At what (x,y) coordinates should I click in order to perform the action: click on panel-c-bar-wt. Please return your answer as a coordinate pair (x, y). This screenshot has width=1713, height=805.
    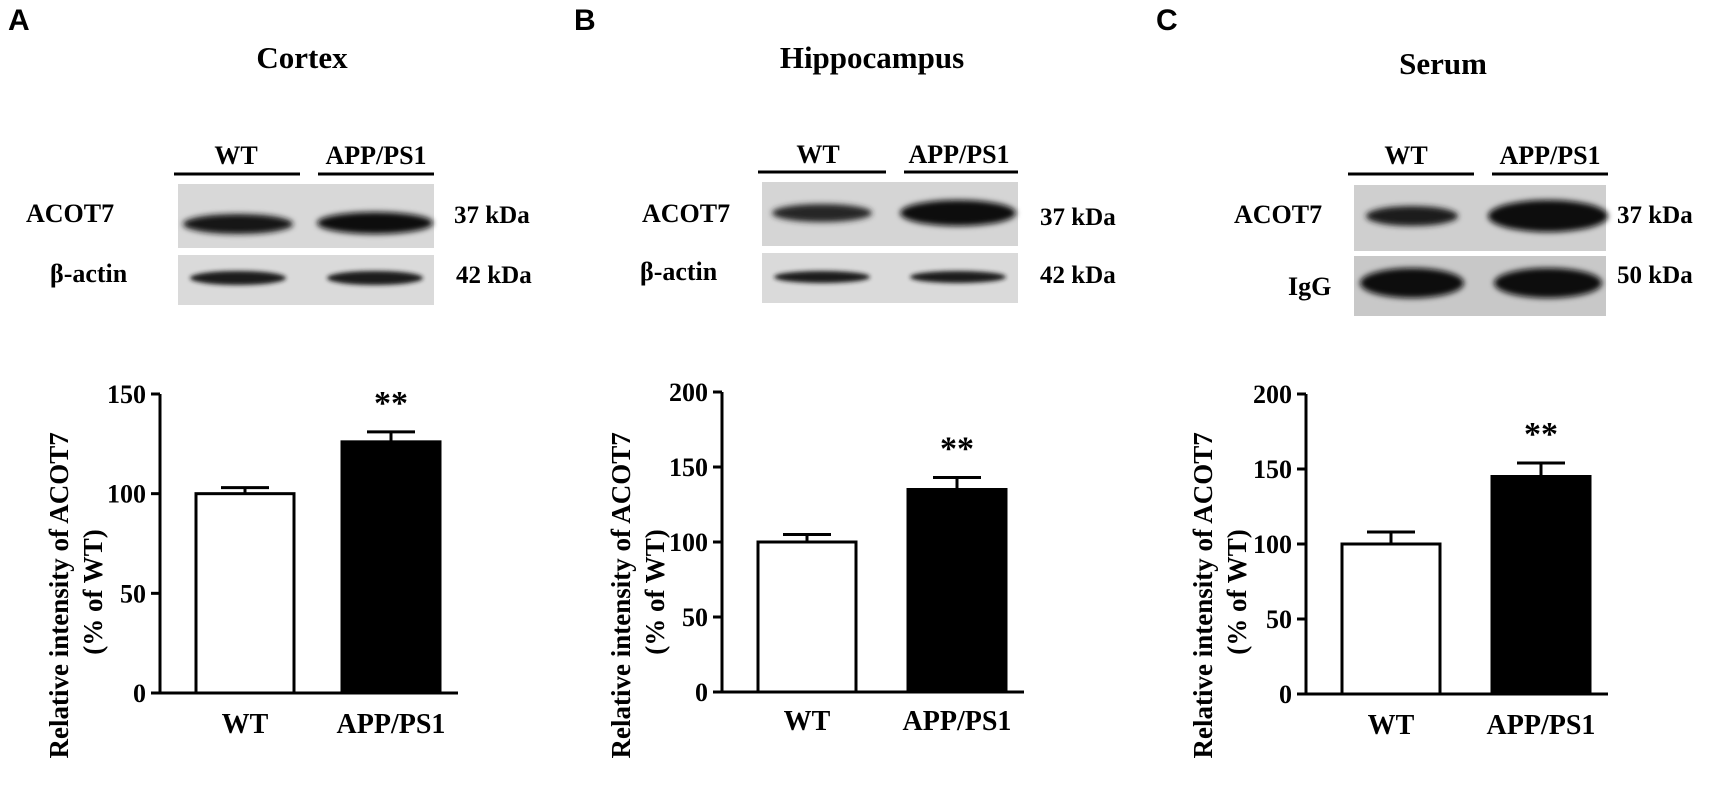
    Looking at the image, I should click on (1391, 619).